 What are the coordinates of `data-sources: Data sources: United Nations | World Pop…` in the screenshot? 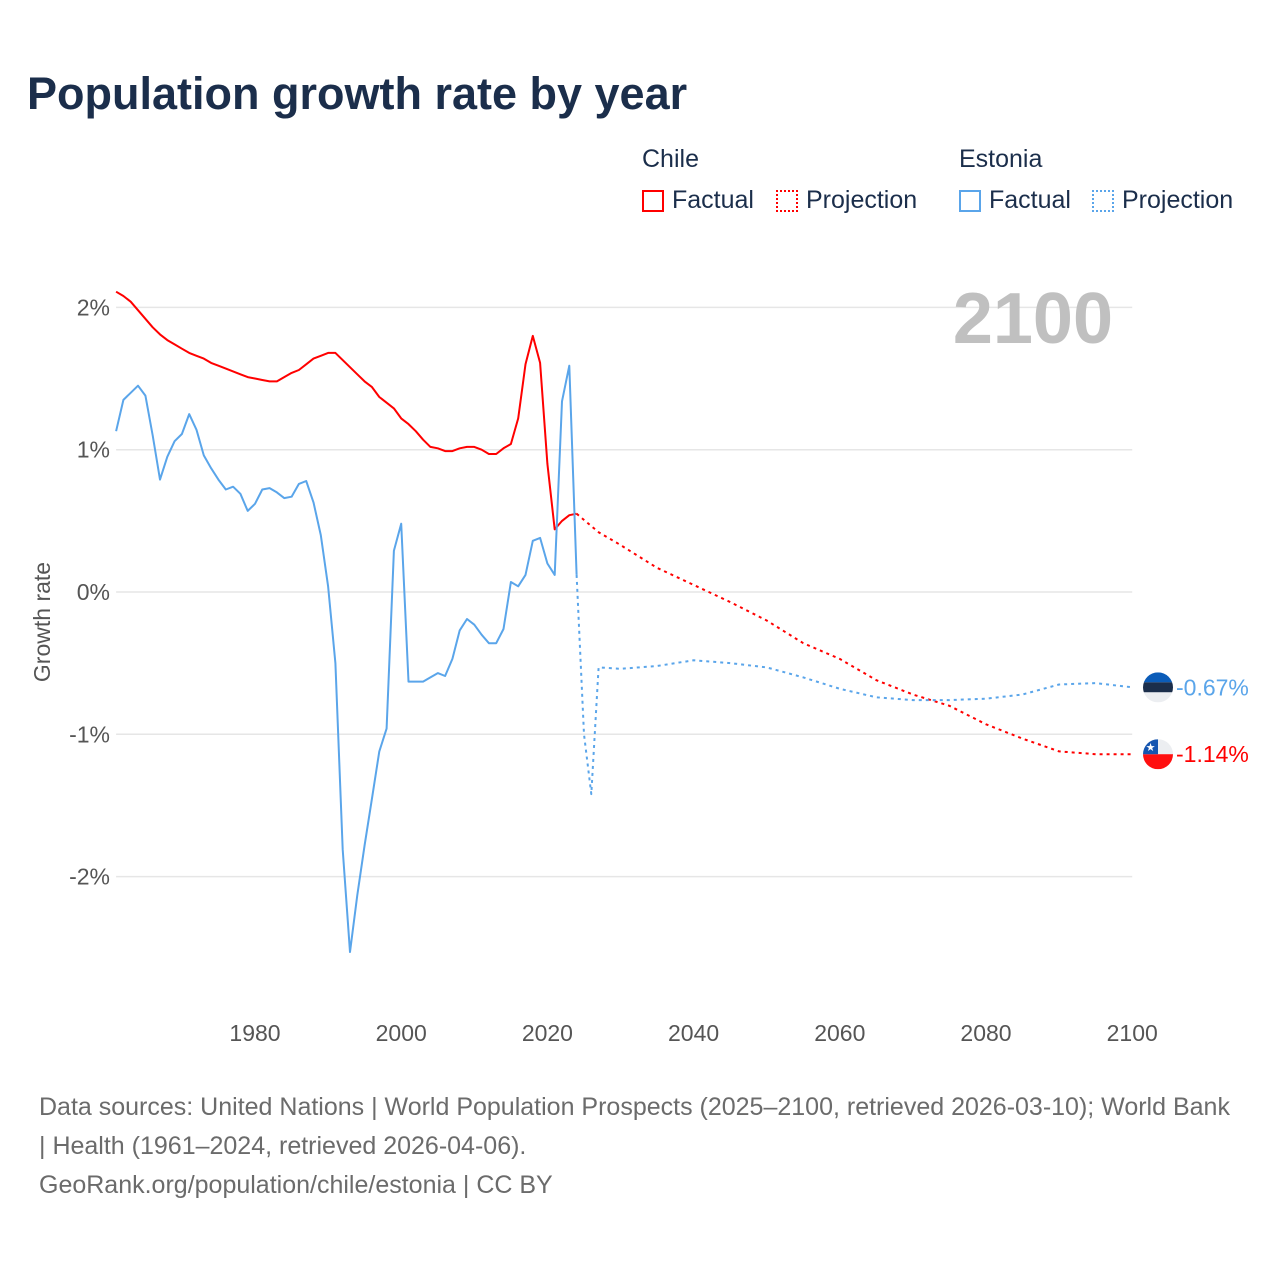 It's located at (634, 1126).